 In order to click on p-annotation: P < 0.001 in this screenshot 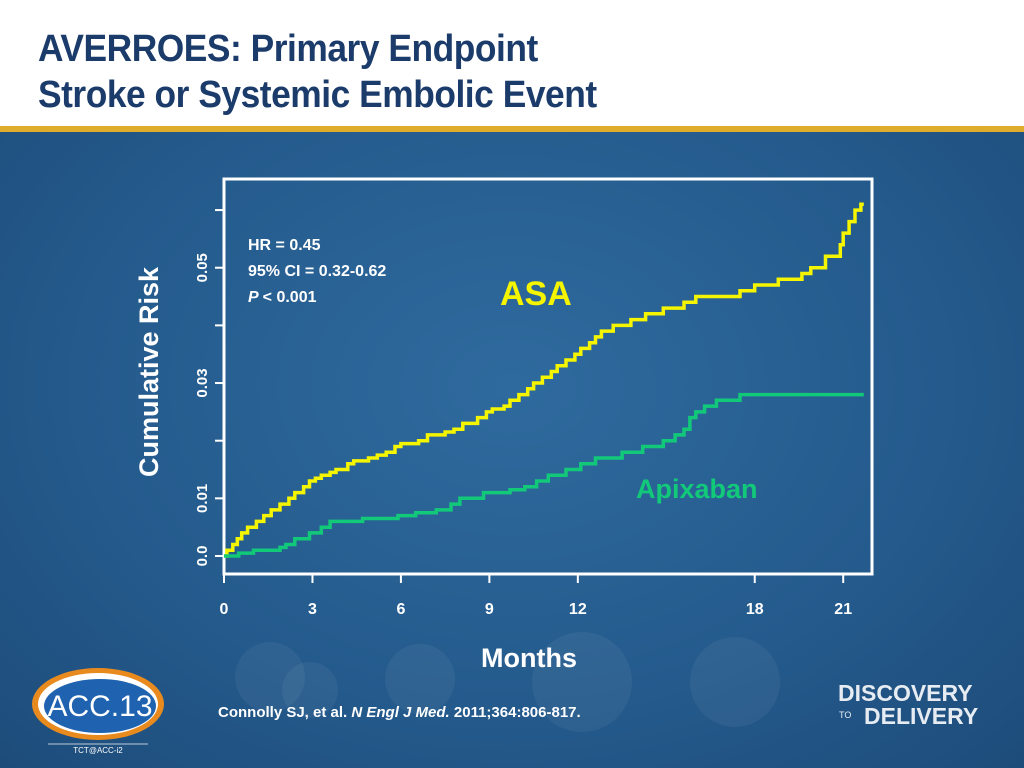, I will do `click(282, 297)`.